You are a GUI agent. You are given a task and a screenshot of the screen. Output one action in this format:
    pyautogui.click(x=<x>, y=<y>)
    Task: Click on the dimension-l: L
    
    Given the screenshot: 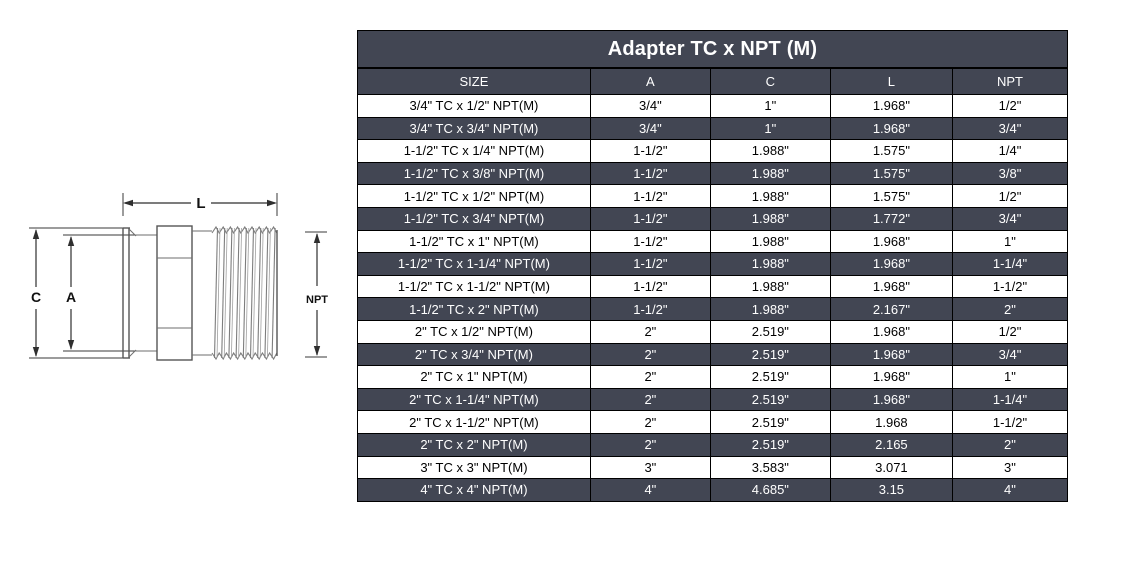 What is the action you would take?
    pyautogui.click(x=200, y=204)
    